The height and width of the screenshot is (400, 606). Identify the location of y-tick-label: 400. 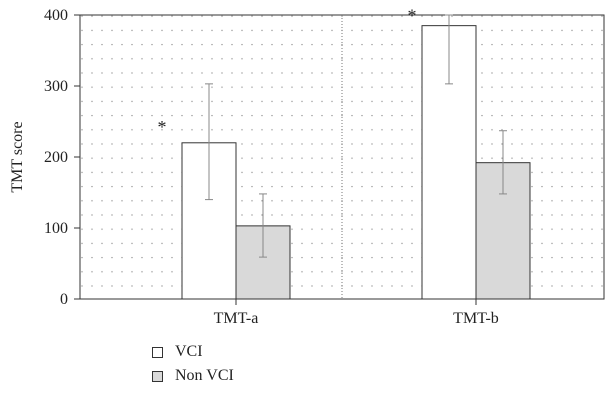
(56, 15).